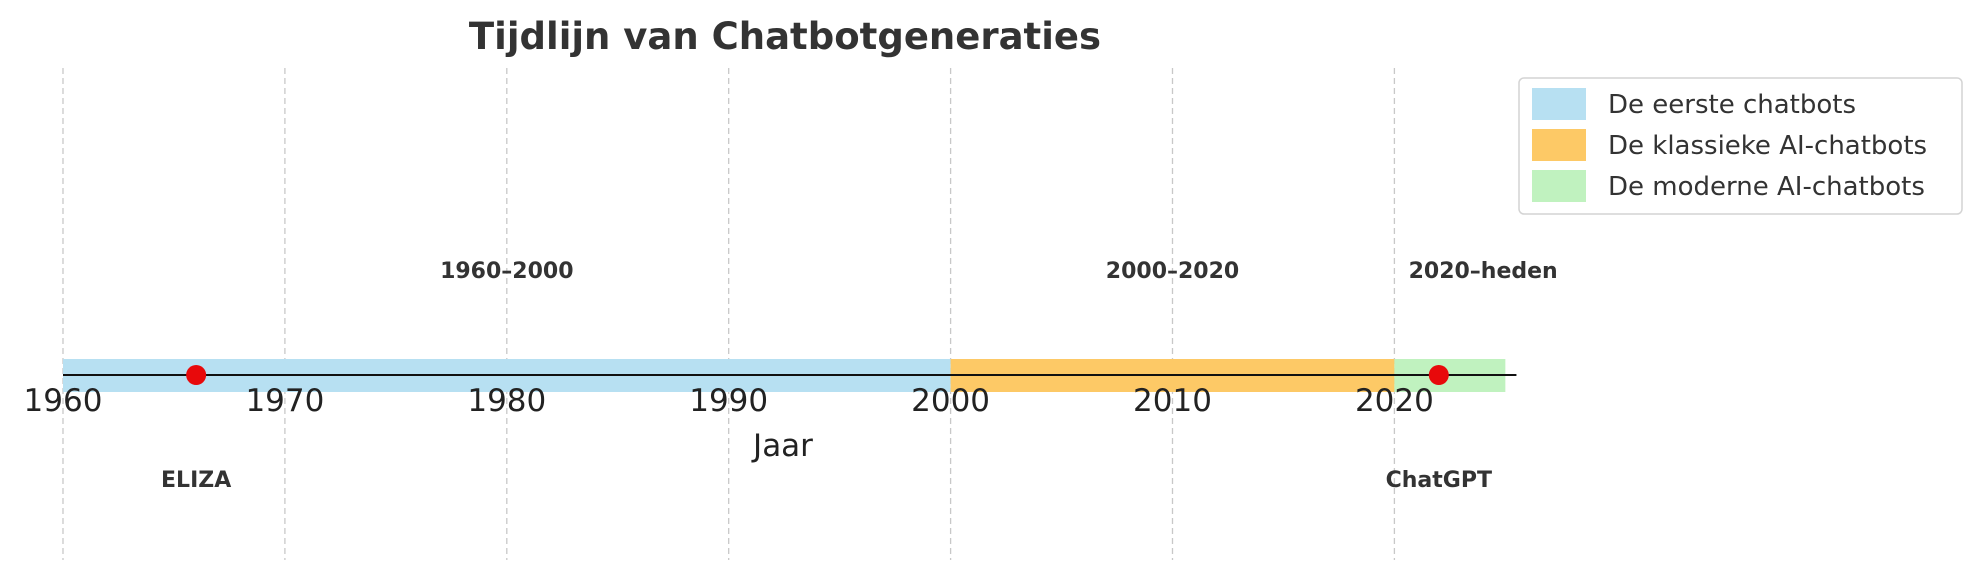 Image resolution: width=1979 pixels, height=580 pixels. What do you see at coordinates (196, 375) in the screenshot?
I see `event-marker-eliza` at bounding box center [196, 375].